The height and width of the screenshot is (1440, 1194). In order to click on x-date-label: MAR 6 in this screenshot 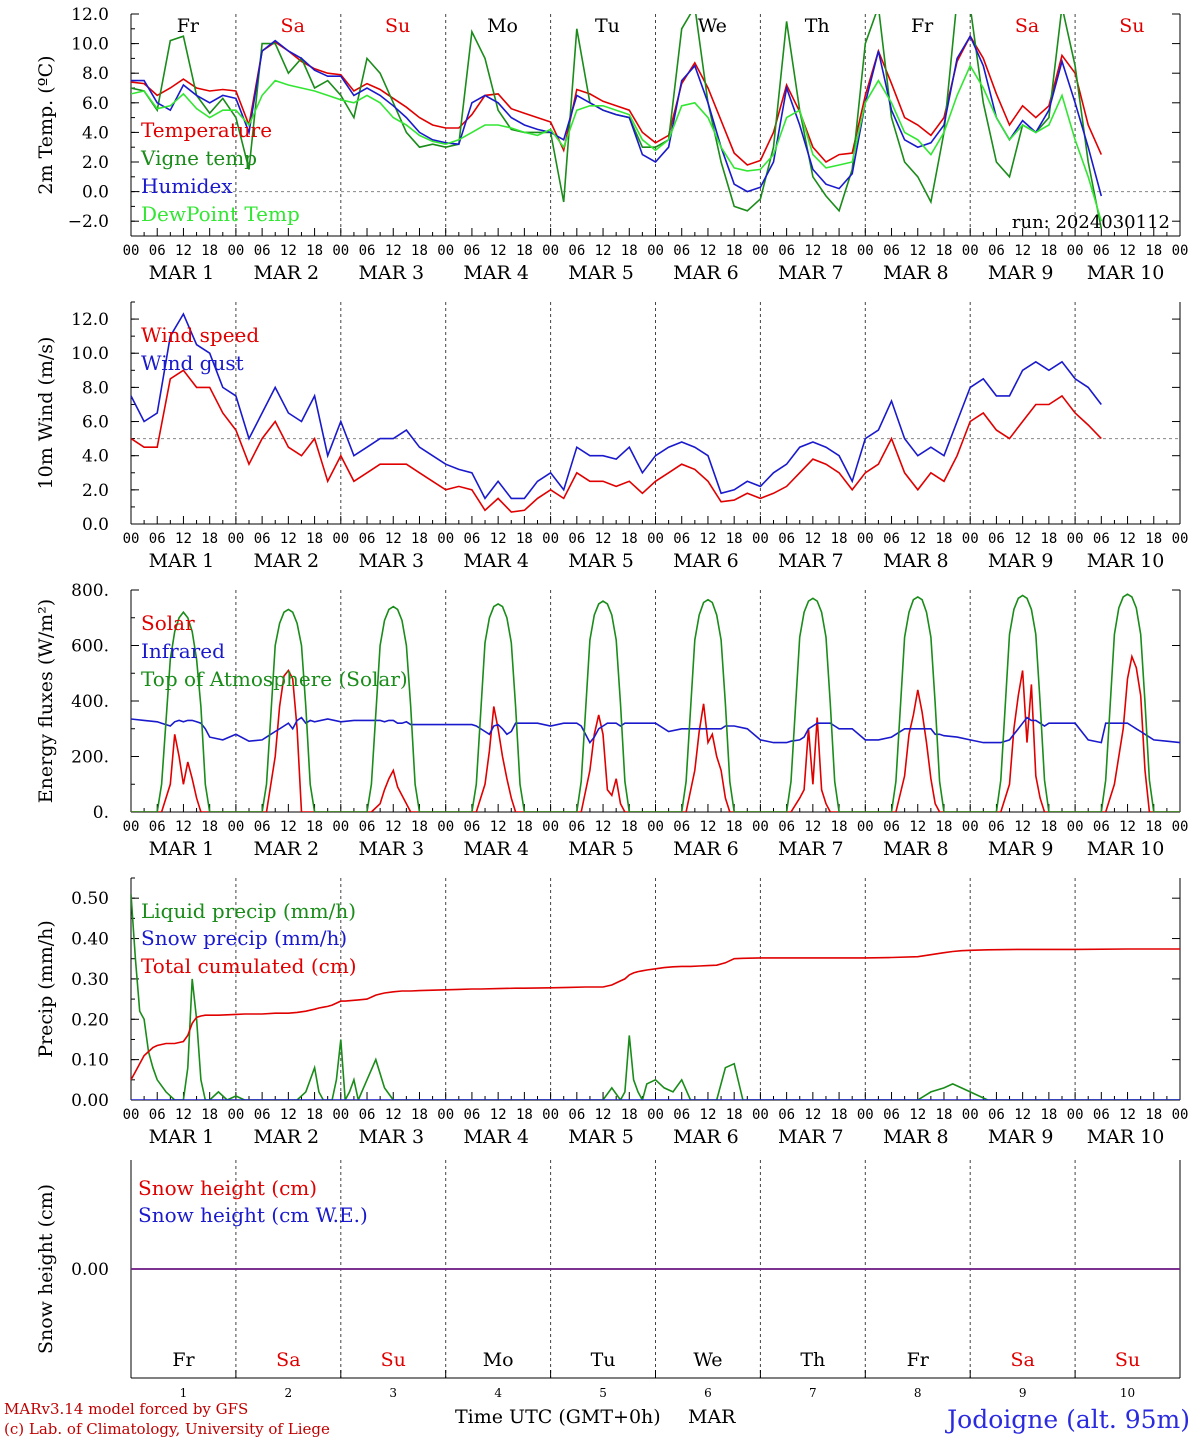, I will do `click(706, 561)`.